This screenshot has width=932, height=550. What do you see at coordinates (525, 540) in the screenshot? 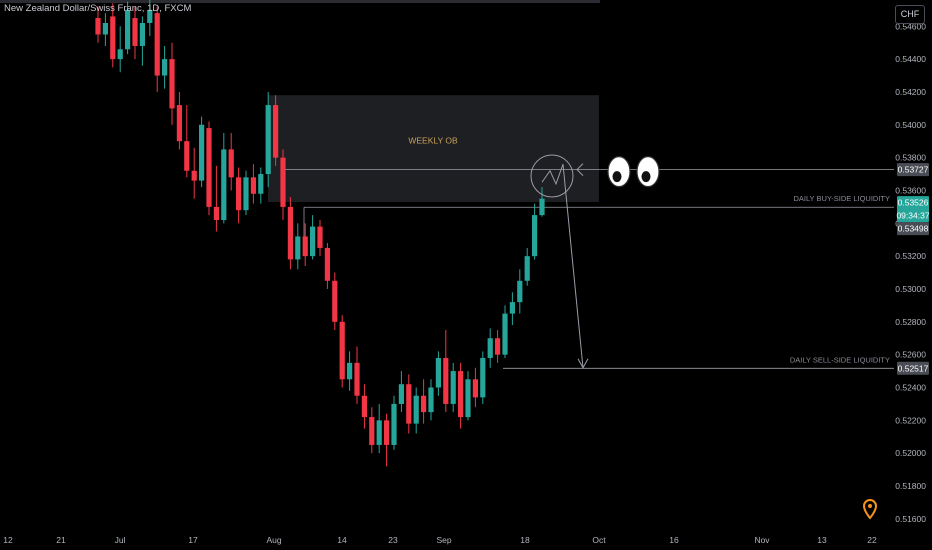
I see `time-tick-label: 18` at bounding box center [525, 540].